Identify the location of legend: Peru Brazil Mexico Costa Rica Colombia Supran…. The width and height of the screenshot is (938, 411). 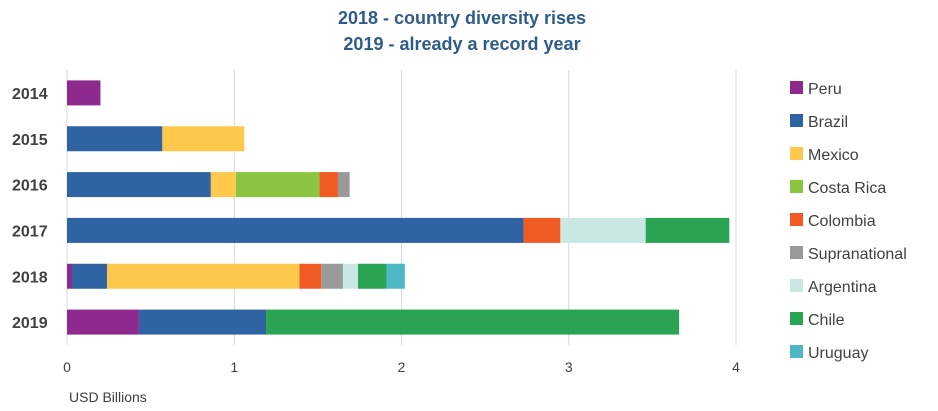
(848, 221).